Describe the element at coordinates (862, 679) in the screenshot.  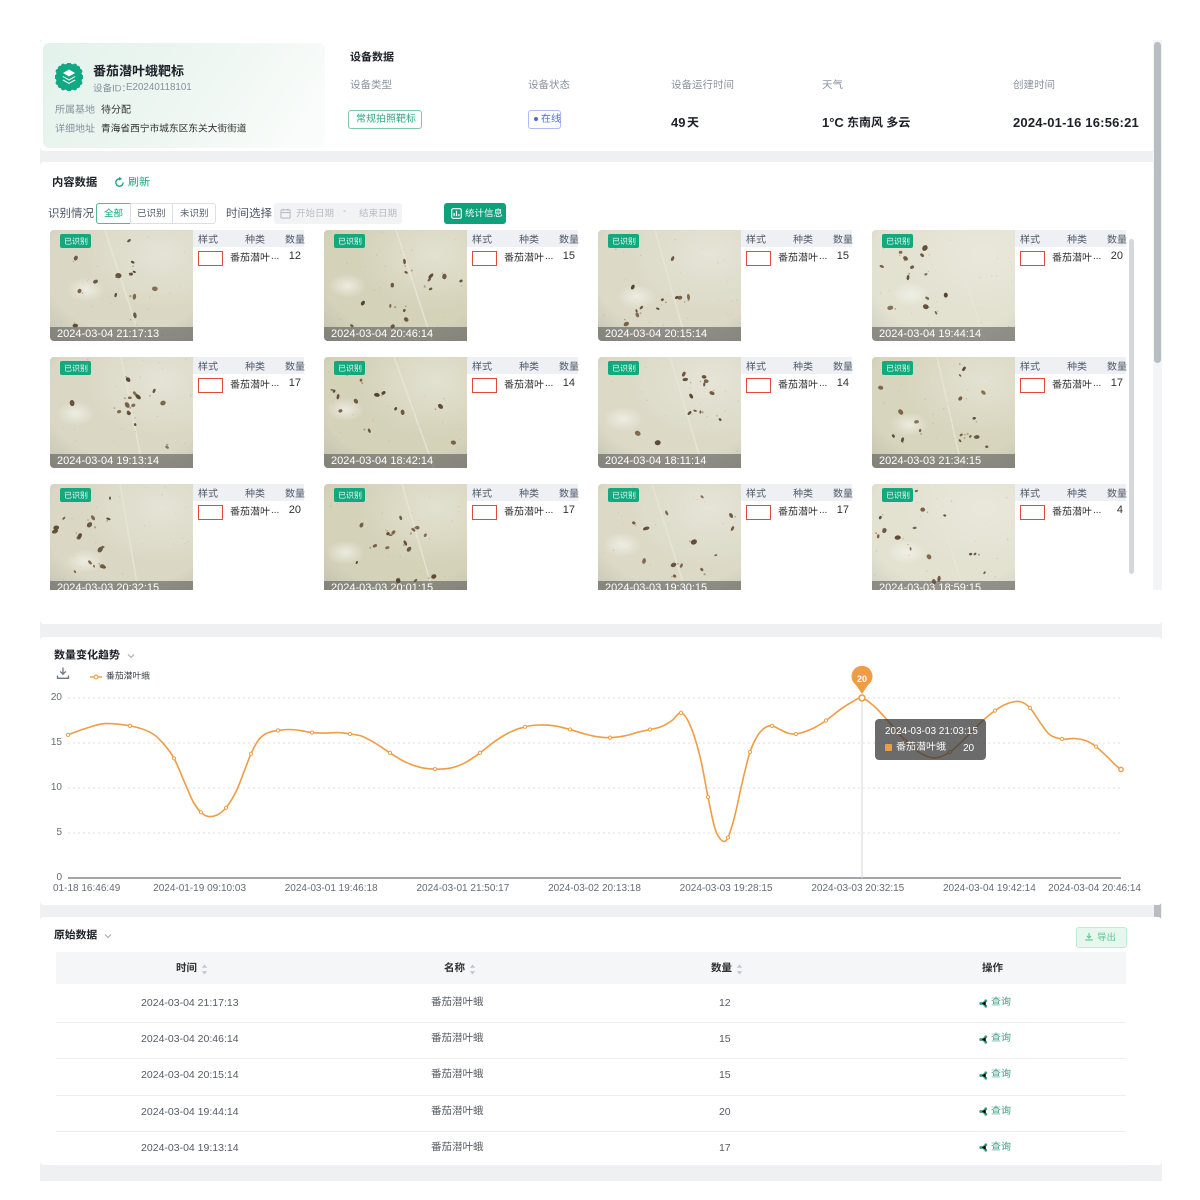
I see `svg-text: 20` at that location.